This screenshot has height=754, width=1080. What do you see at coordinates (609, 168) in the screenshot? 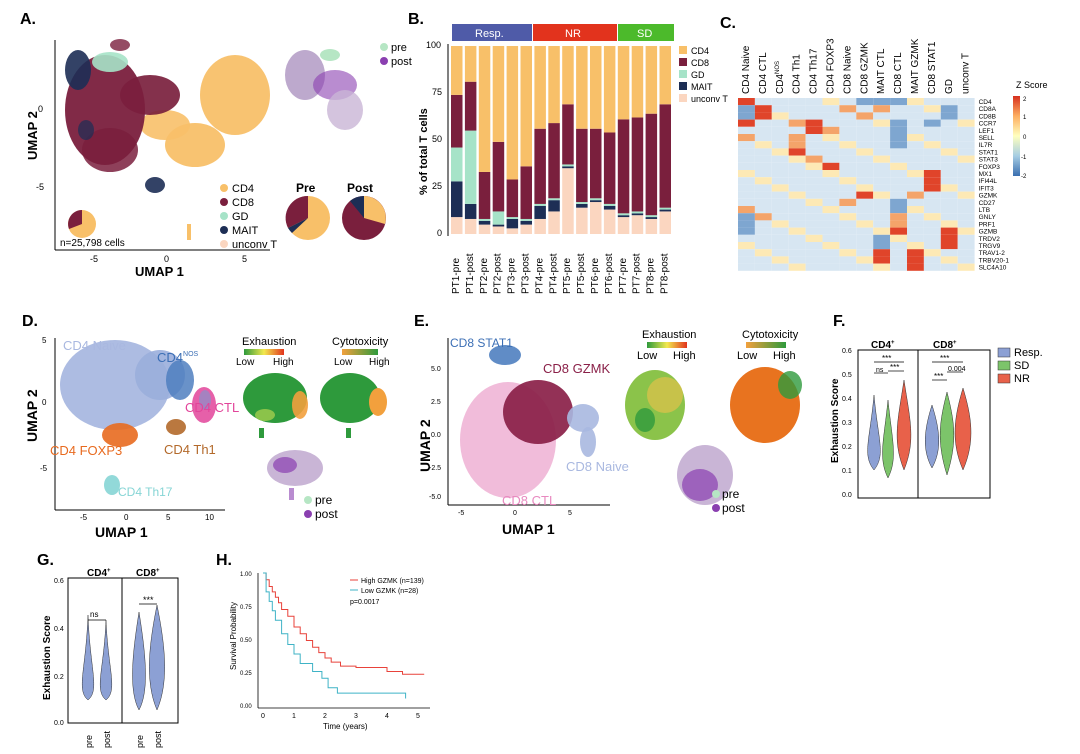
I see `bar-PT6-post-CD8` at bounding box center [609, 168].